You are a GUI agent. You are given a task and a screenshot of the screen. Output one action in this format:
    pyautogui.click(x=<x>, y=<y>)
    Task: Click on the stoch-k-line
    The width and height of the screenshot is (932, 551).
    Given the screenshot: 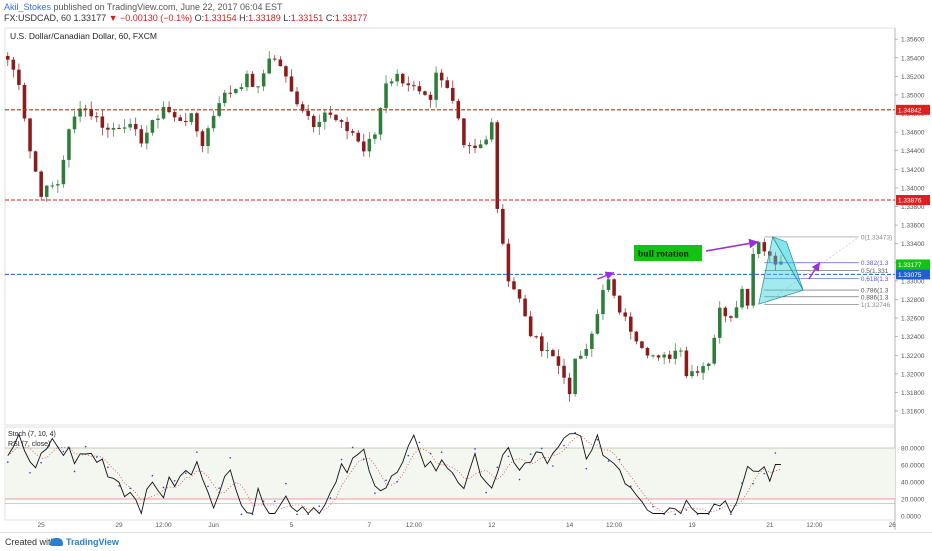 What is the action you would take?
    pyautogui.click(x=394, y=474)
    